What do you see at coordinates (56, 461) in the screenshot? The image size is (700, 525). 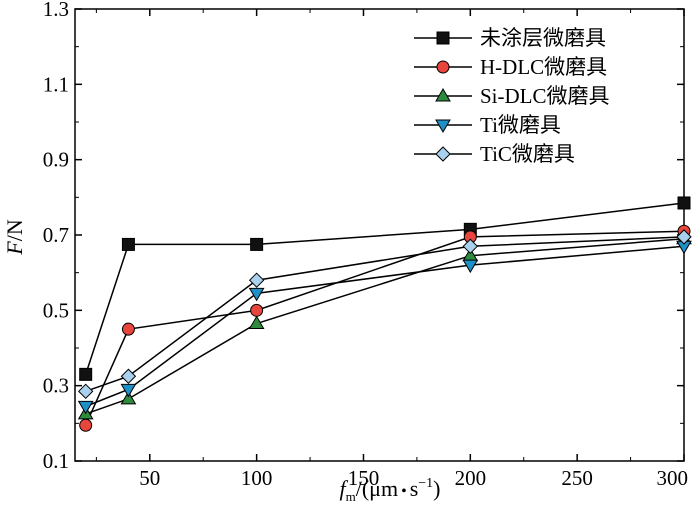 I see `y-tick-label: 0.1` at bounding box center [56, 461].